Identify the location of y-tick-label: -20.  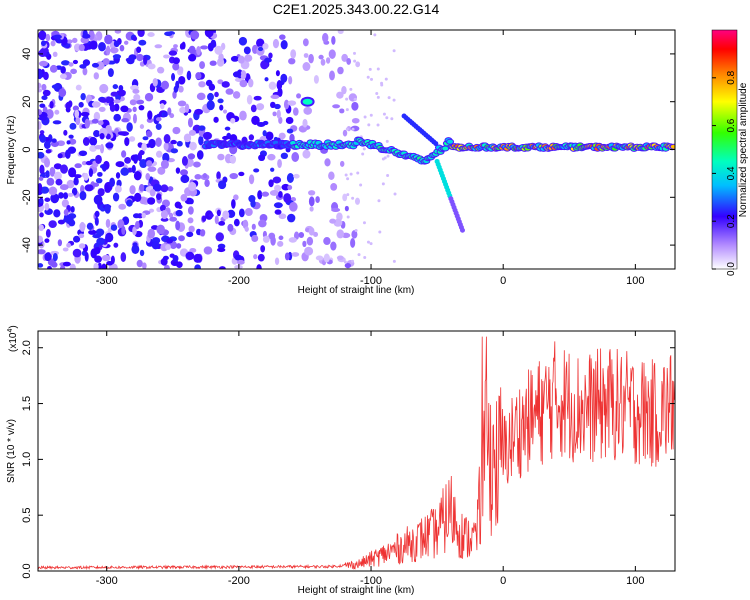
(27, 197).